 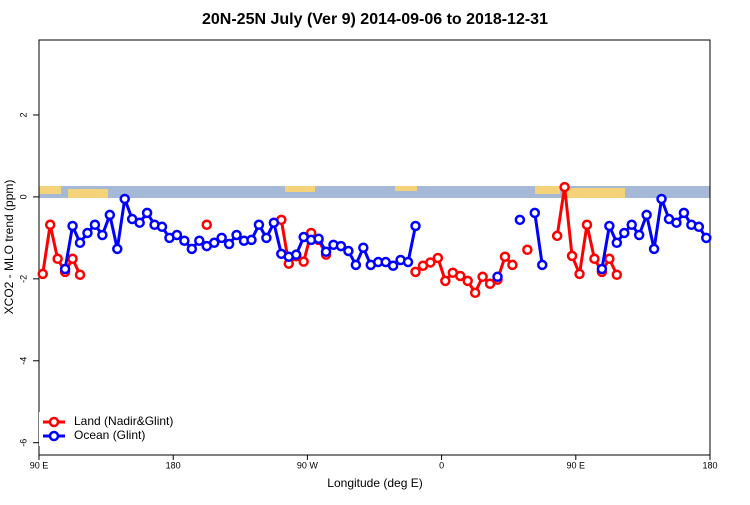 What do you see at coordinates (374, 192) in the screenshot?
I see `map-strip` at bounding box center [374, 192].